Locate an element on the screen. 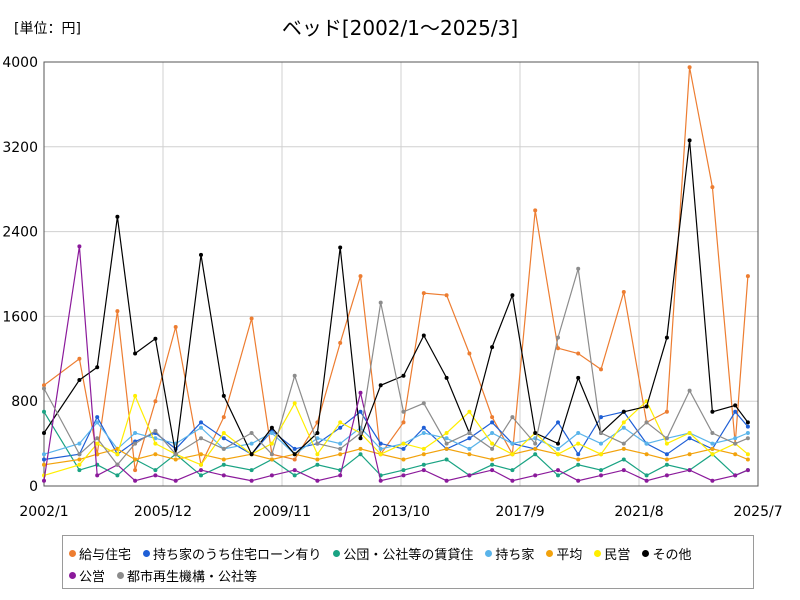  chart-title: ベッド[2002/1～2025/3] is located at coordinates (400, 28).